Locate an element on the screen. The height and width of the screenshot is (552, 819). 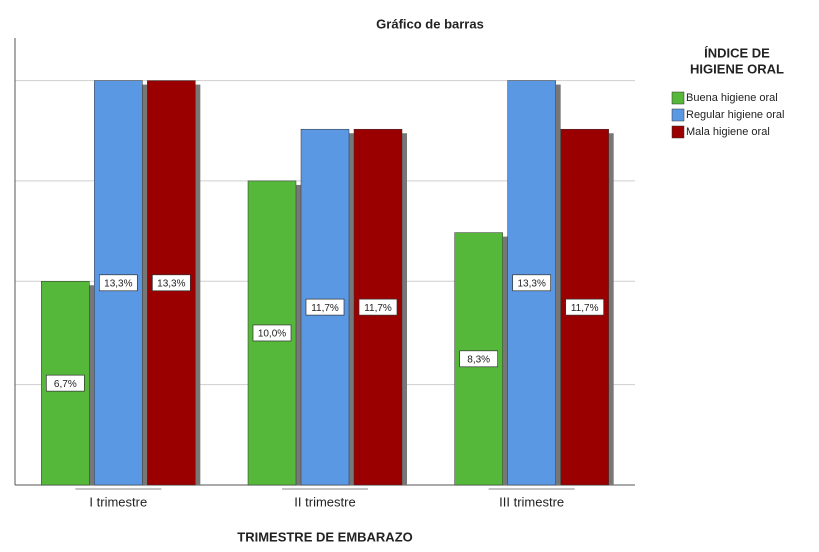
x-tick-label: III trimestre is located at coordinates (531, 501).